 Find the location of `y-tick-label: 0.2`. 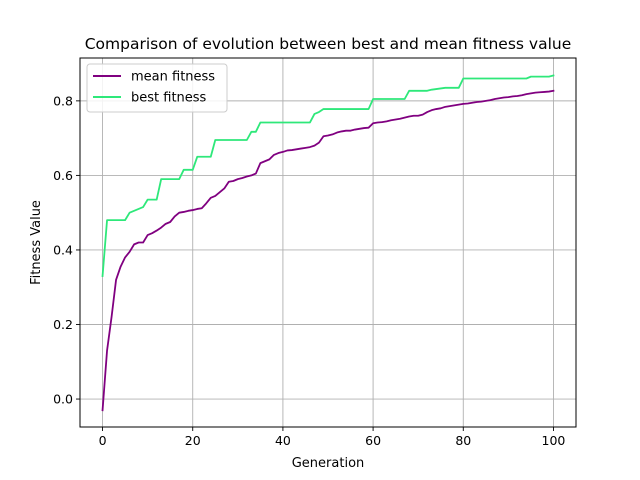

y-tick-label: 0.2 is located at coordinates (63, 324).